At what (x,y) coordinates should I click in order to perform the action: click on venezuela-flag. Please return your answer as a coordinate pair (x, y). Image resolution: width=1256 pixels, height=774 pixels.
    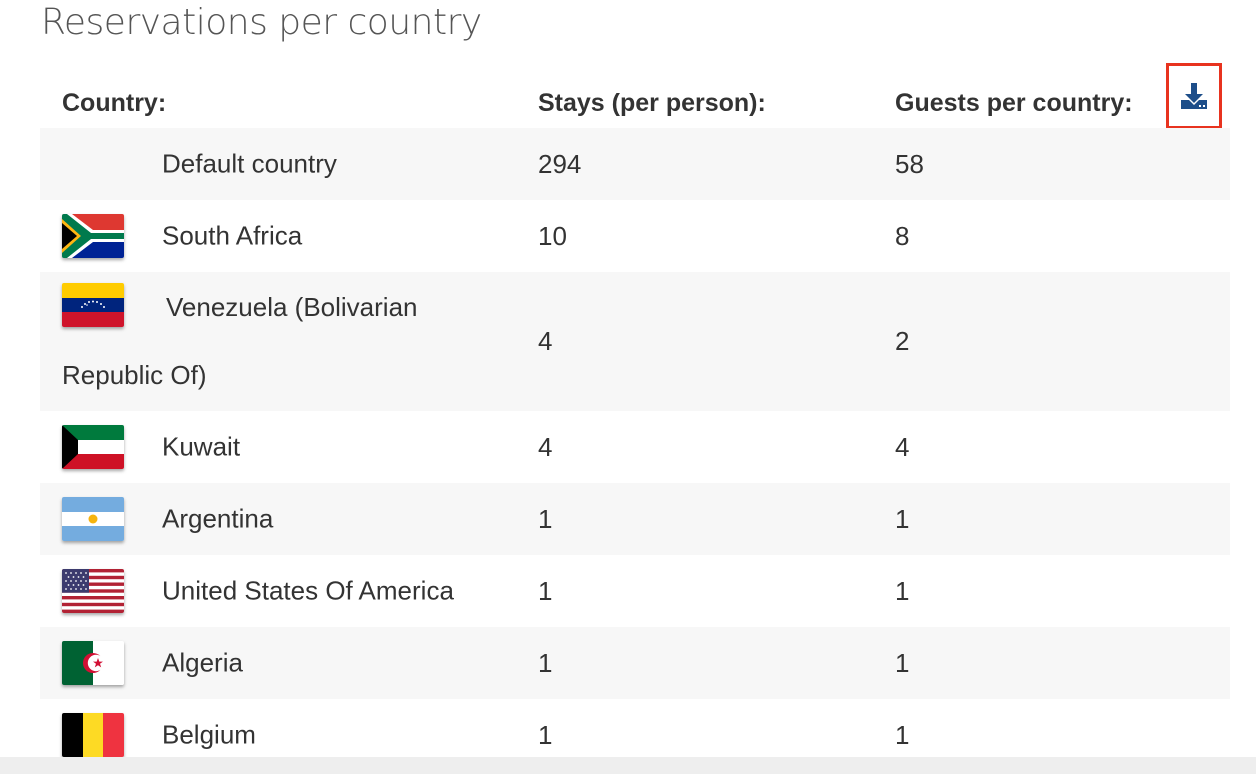
    Looking at the image, I should click on (93, 305).